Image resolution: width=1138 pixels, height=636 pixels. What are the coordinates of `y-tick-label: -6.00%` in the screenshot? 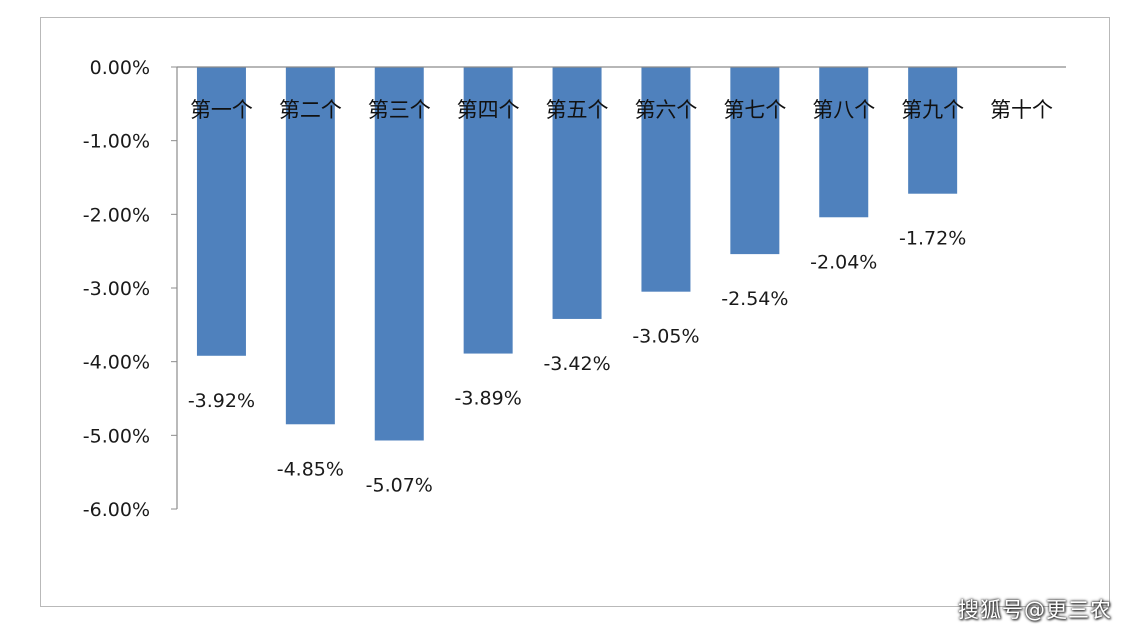 It's located at (116, 510).